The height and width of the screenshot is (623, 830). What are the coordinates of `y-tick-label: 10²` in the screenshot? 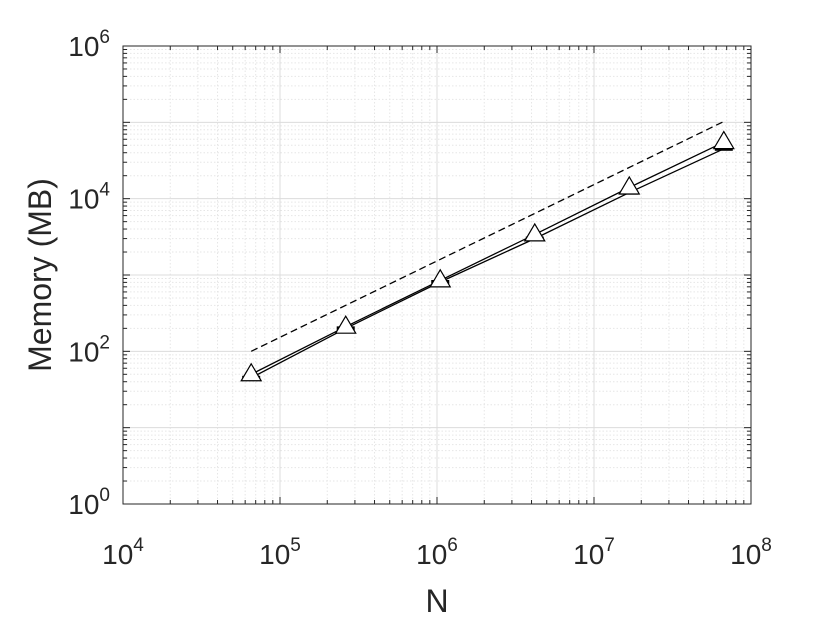 It's located at (89, 349).